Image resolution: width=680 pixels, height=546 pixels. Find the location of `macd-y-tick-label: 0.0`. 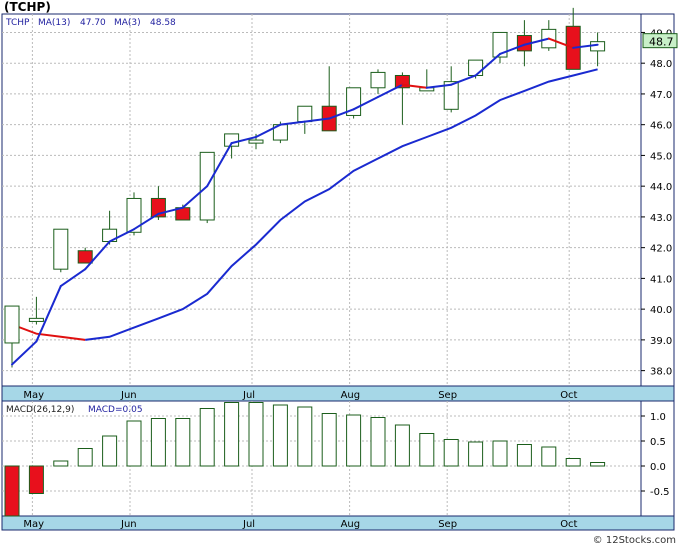

macd-y-tick-label: 0.0 is located at coordinates (658, 467).